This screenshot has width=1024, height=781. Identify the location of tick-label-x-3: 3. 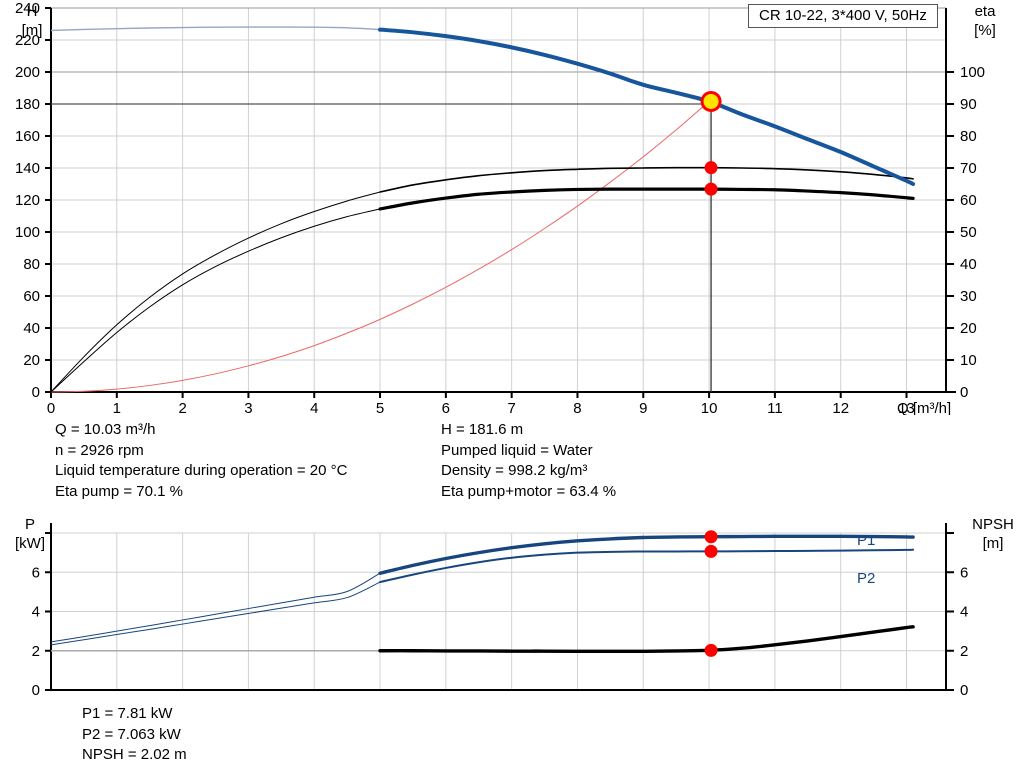
(248, 407).